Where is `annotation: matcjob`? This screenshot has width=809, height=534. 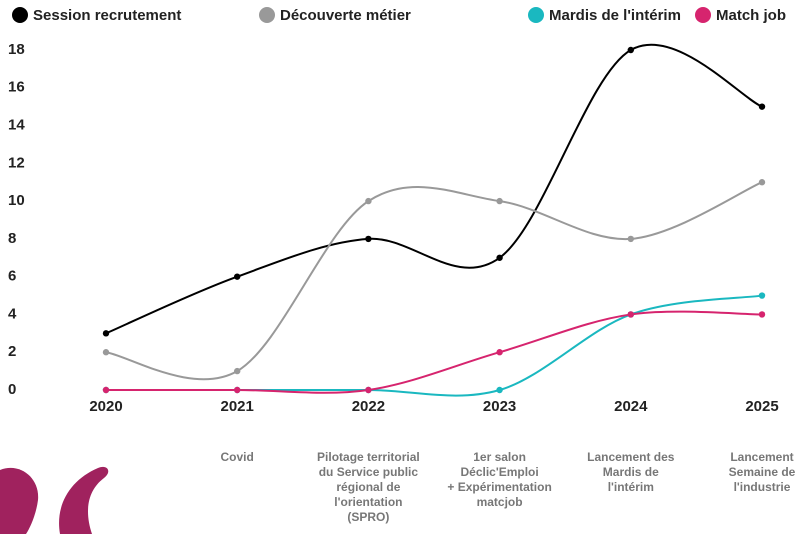
annotation: matcjob is located at coordinates (500, 502).